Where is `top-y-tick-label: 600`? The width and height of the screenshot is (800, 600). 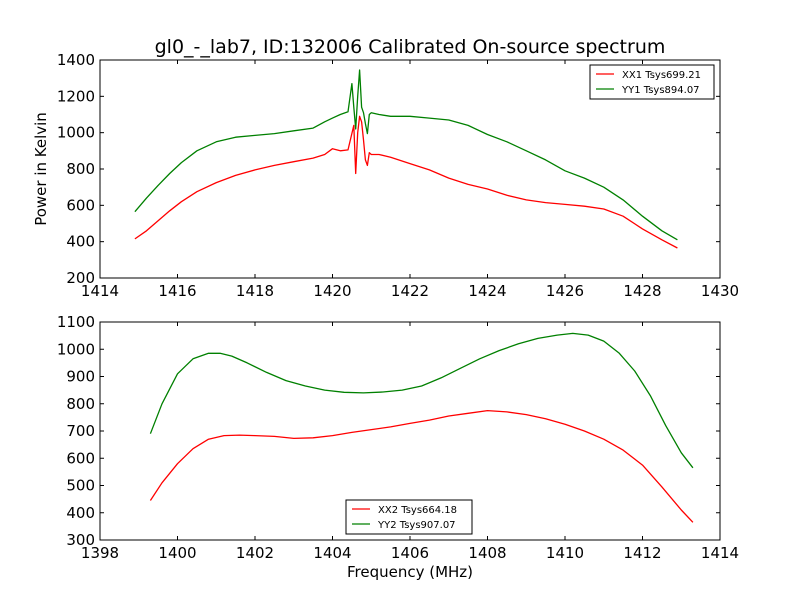
top-y-tick-label: 600 is located at coordinates (80, 205).